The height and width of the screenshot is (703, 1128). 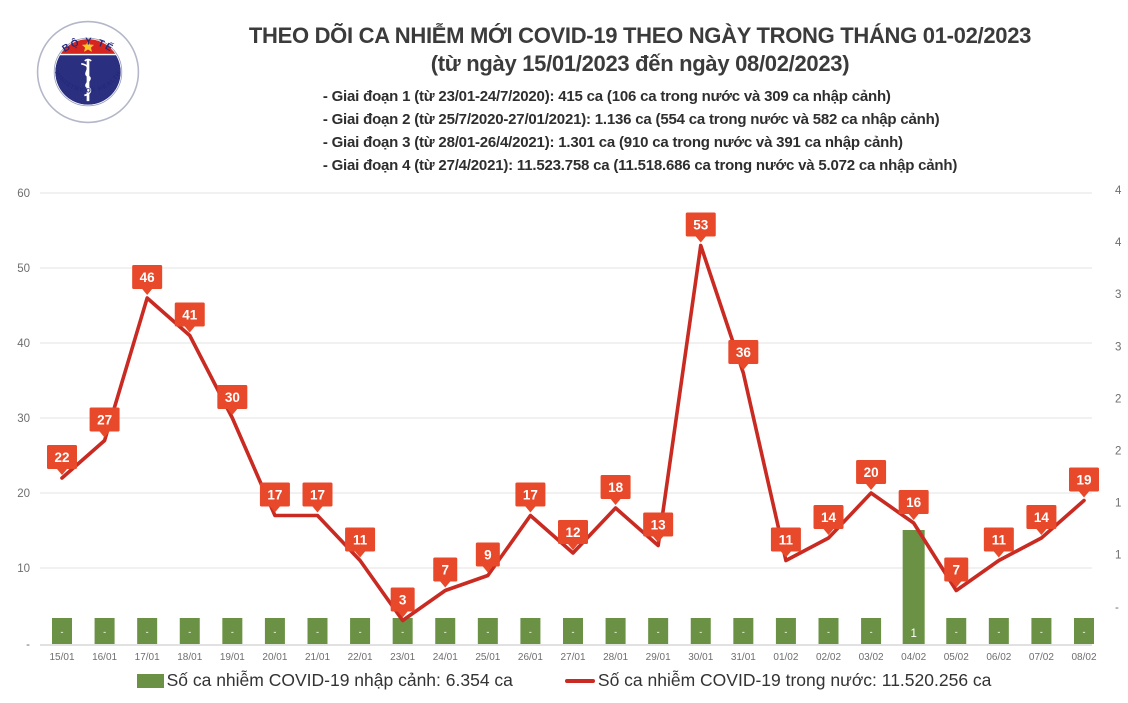 I want to click on x-axis-tick: 21/01, so click(x=317, y=657).